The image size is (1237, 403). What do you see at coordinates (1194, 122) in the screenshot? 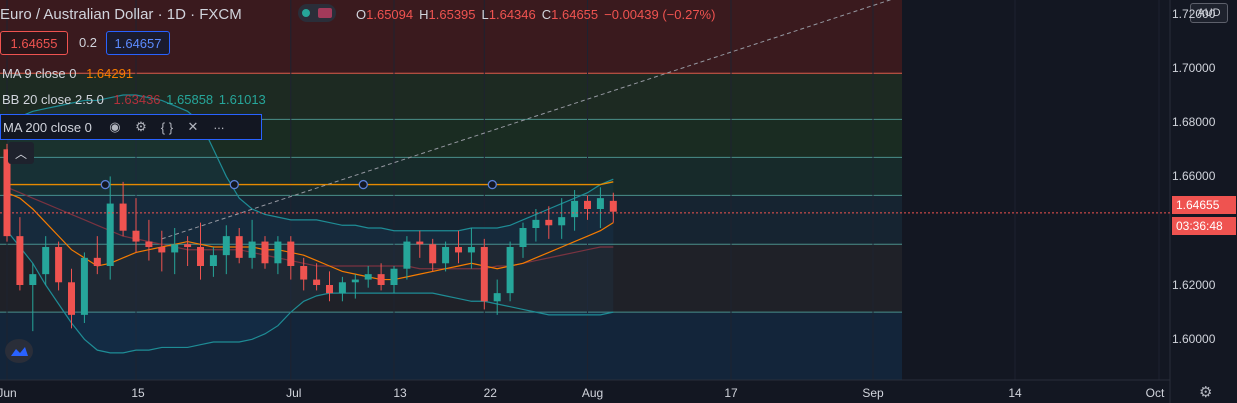
I see `price-tick-2: 1.68000` at bounding box center [1194, 122].